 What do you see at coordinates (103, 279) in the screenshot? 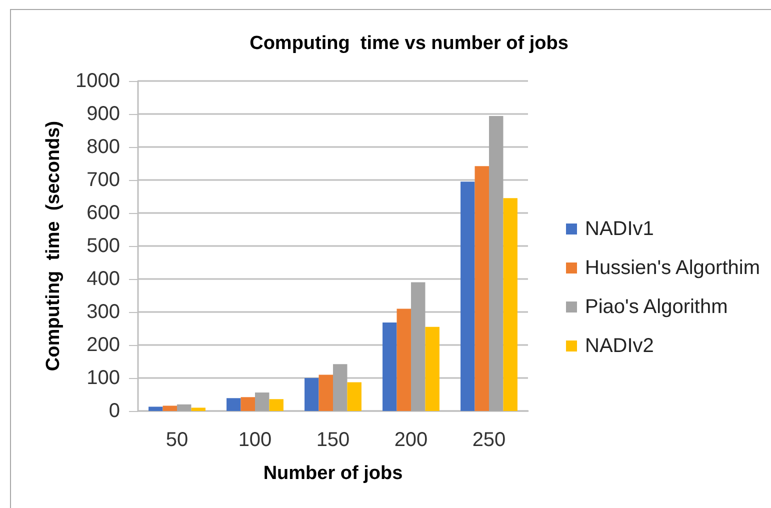
I see `y-tick-label: 400` at bounding box center [103, 279].